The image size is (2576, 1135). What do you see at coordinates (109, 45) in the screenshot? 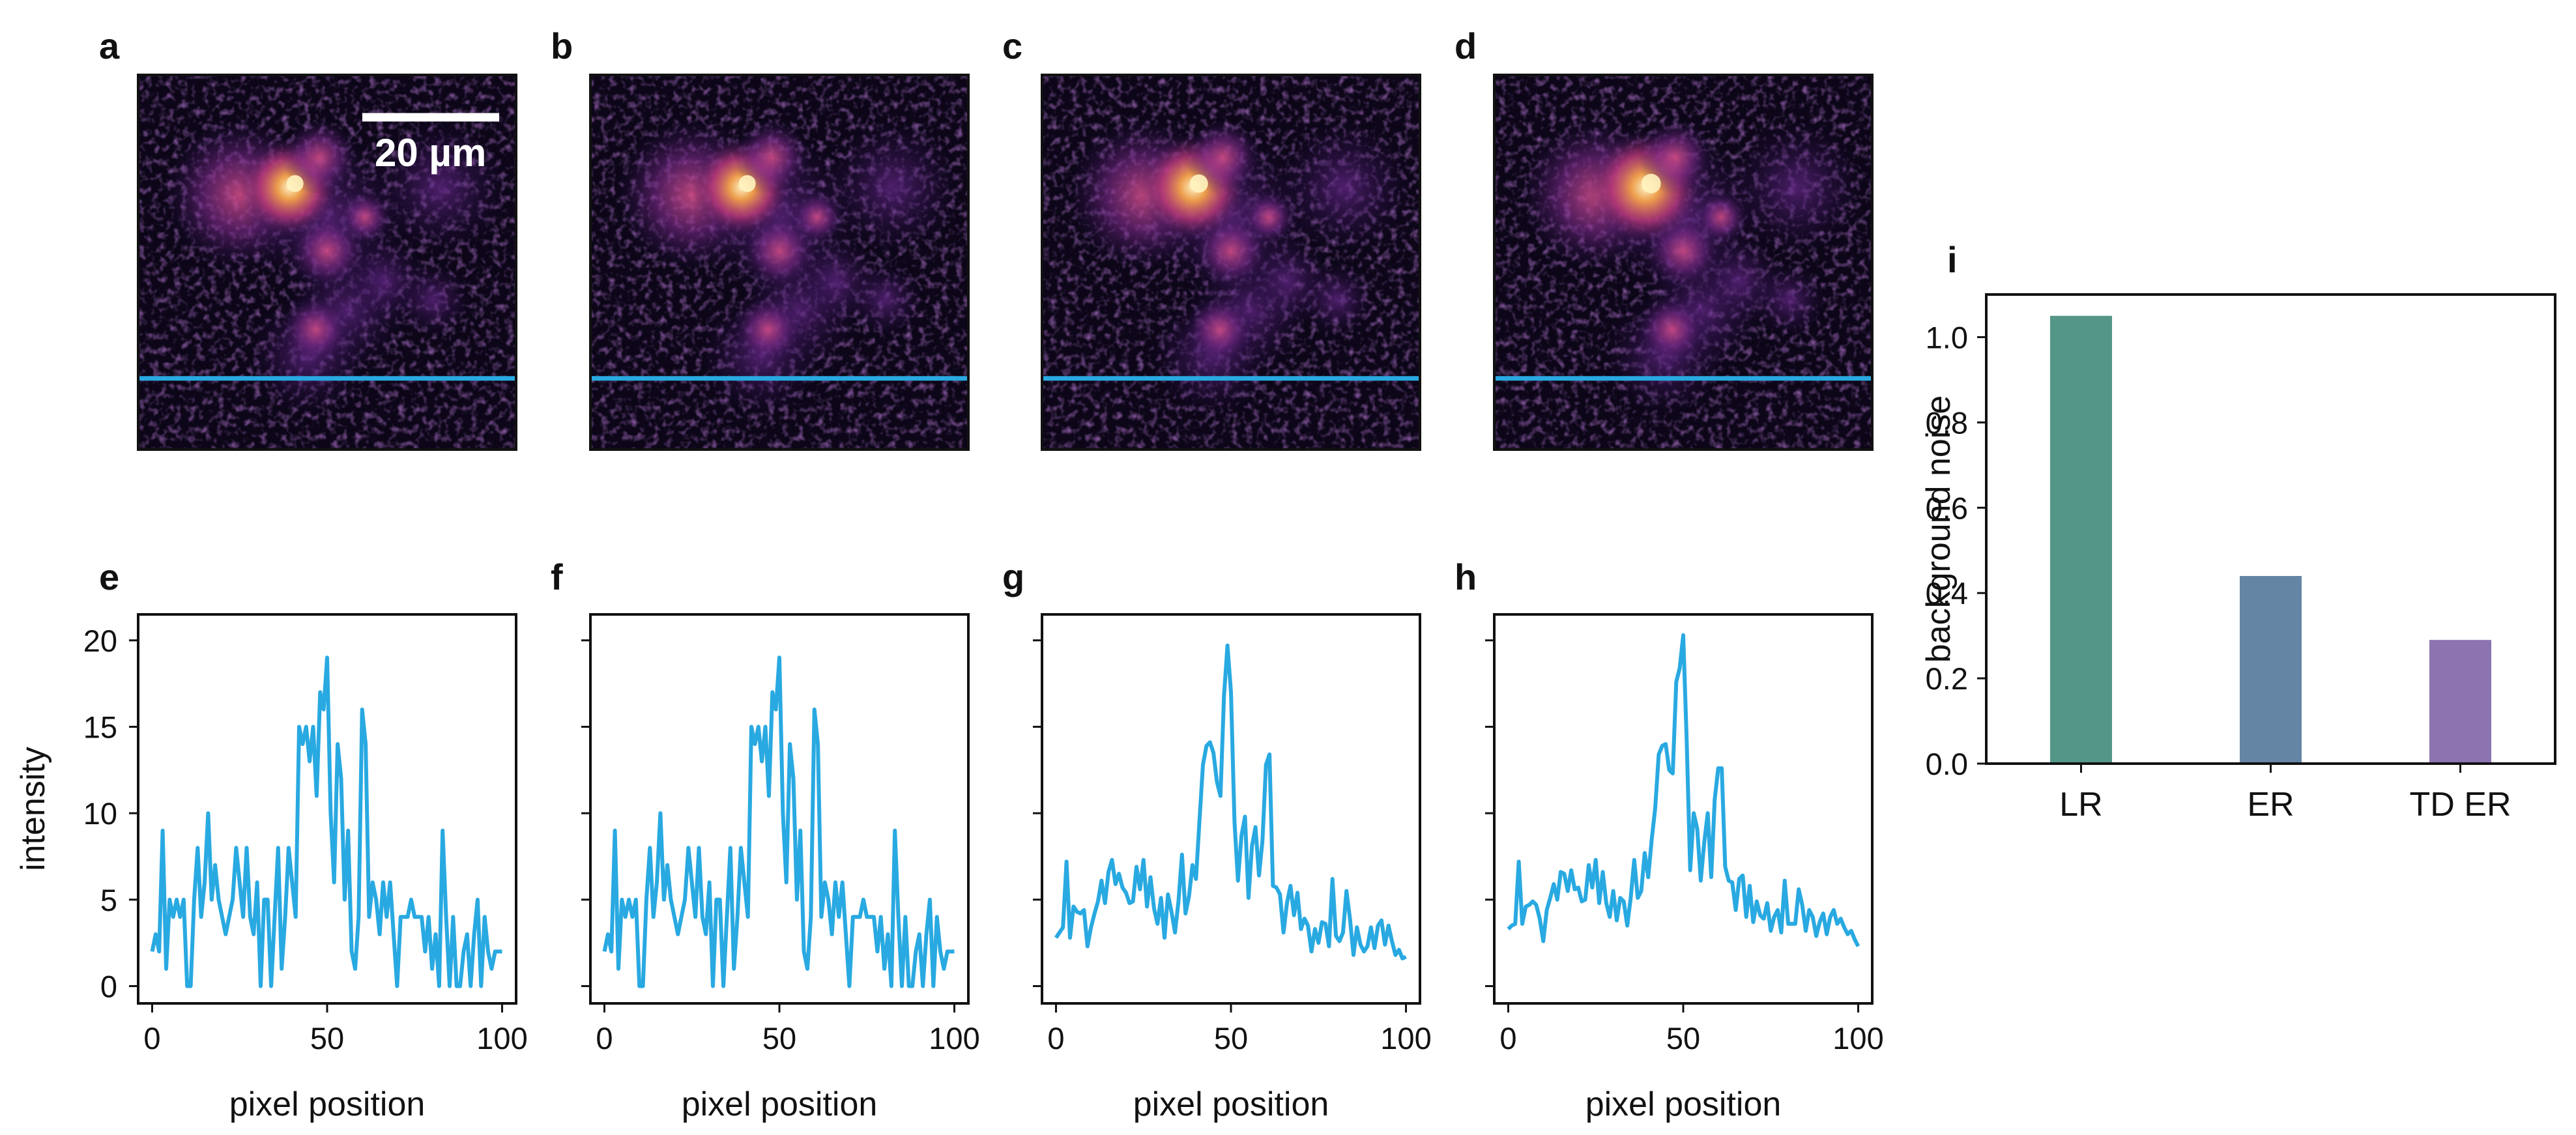
I see `panel-label-a: a` at bounding box center [109, 45].